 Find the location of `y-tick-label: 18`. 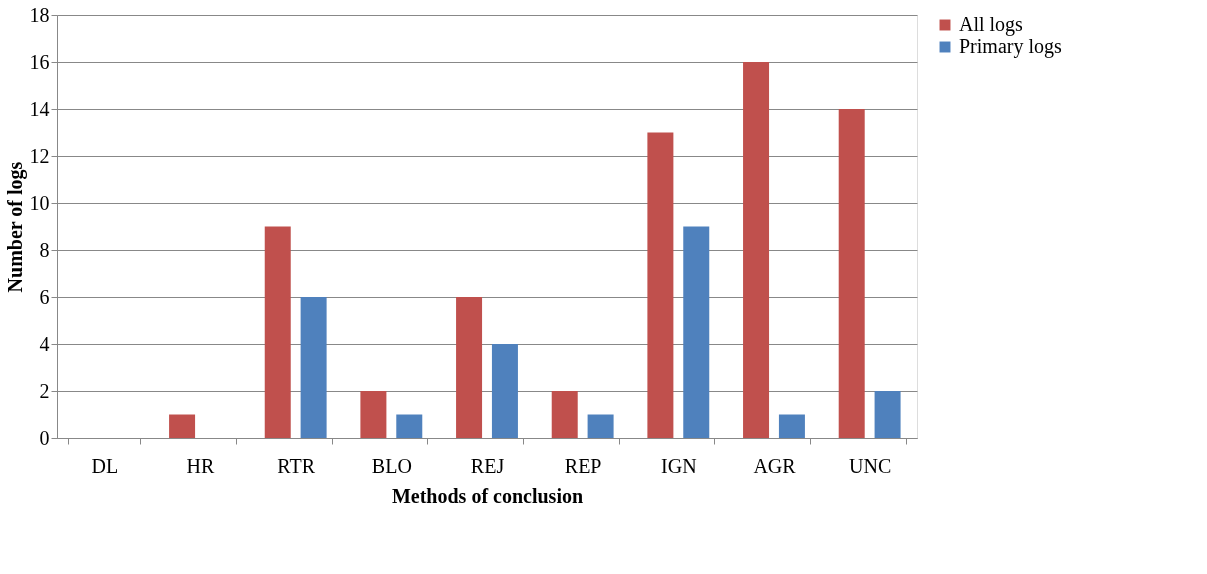

y-tick-label: 18 is located at coordinates (39, 14).